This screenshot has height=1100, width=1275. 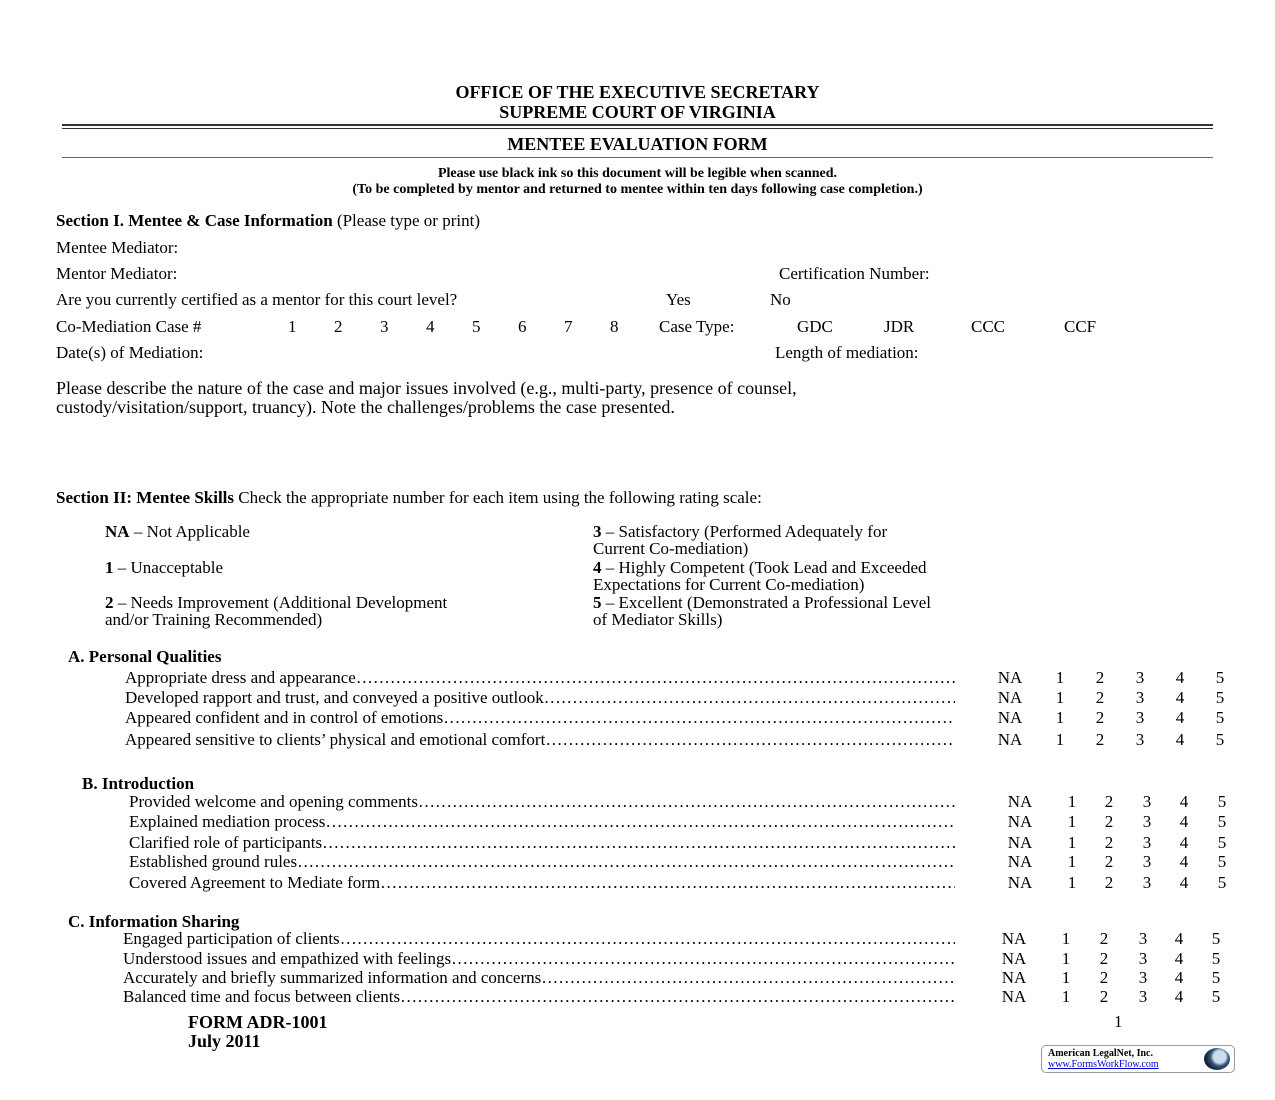 I want to click on case-number-option: 6, so click(x=522, y=326).